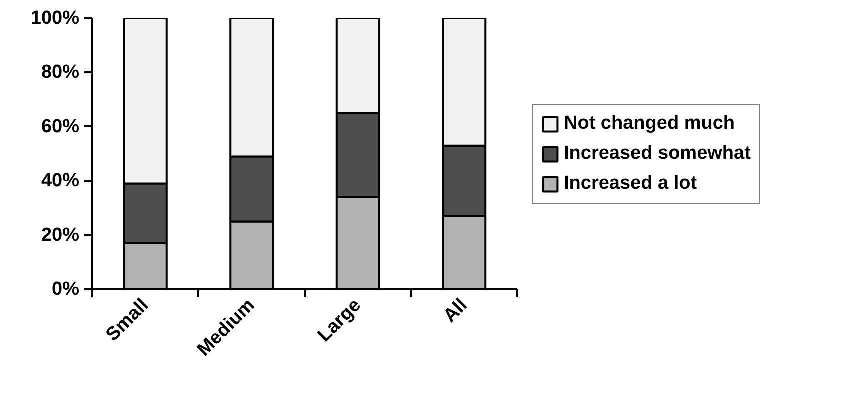 The image size is (851, 400). What do you see at coordinates (66, 289) in the screenshot?
I see `y-tick-label: 0%` at bounding box center [66, 289].